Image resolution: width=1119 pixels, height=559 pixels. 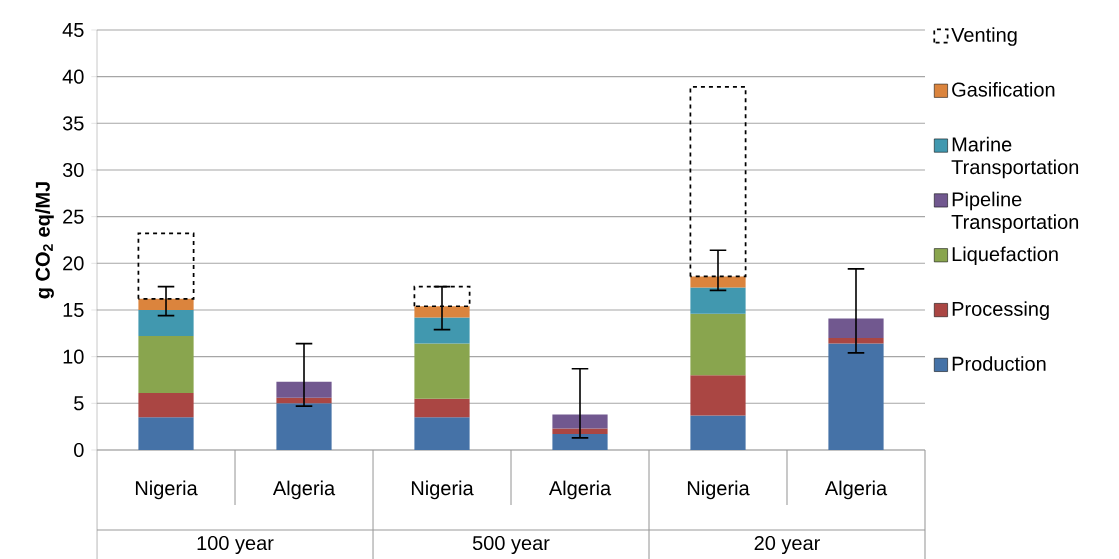 What do you see at coordinates (1015, 157) in the screenshot?
I see `legend-label: Marine Transportation` at bounding box center [1015, 157].